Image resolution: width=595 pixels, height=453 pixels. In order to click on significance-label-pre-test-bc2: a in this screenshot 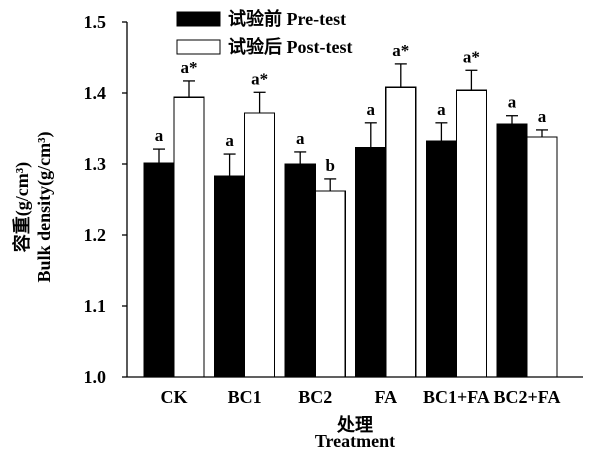, I will do `click(300, 138)`.